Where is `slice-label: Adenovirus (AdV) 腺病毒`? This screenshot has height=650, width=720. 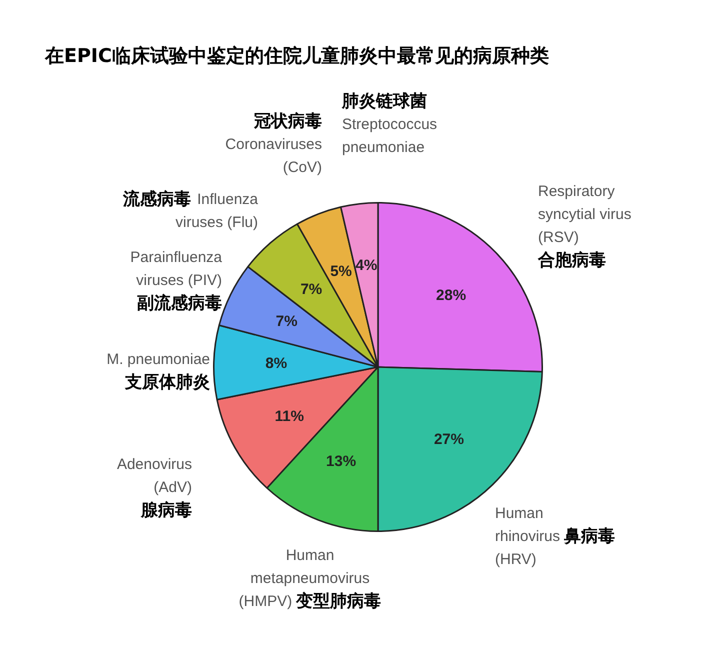
slice-label: Adenovirus (AdV) 腺病毒 is located at coordinates (154, 488).